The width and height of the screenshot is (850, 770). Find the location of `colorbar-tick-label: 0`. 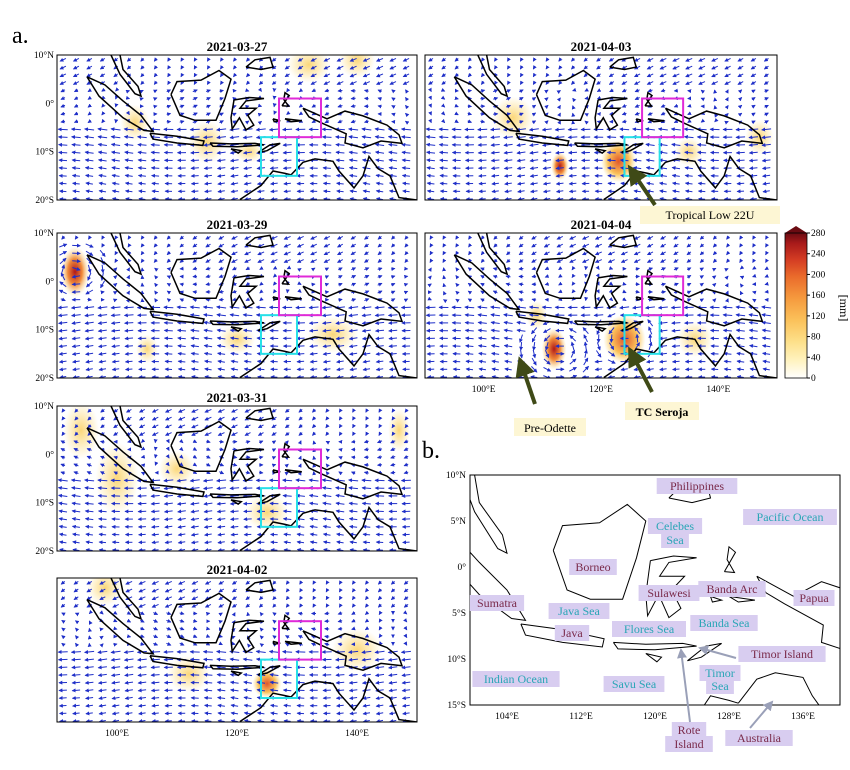

colorbar-tick-label: 0 is located at coordinates (813, 379).